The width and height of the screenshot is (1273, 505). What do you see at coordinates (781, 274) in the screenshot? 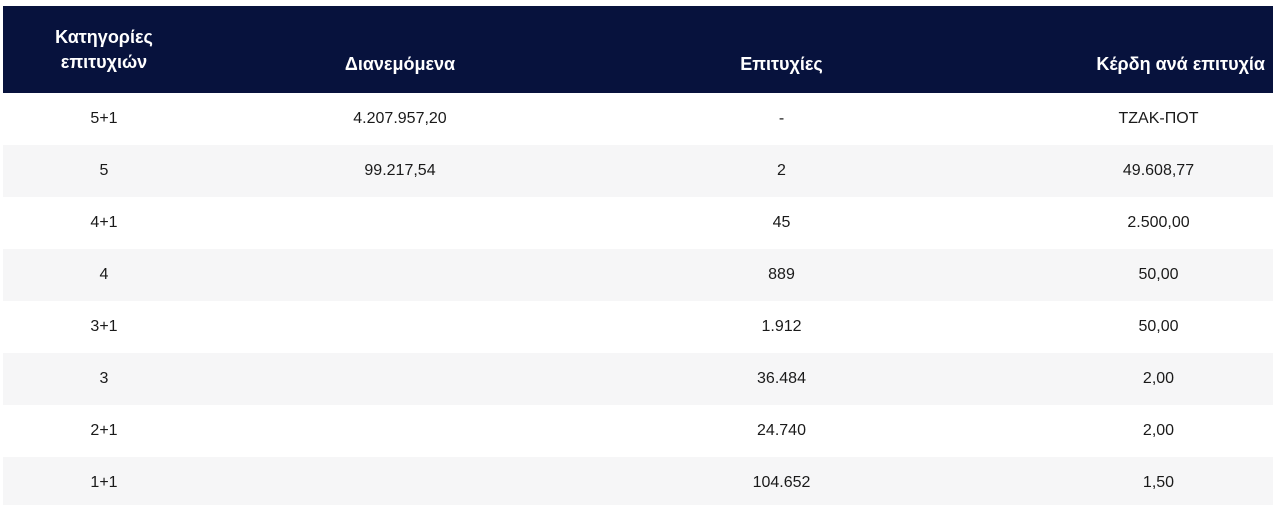
I see `cell-winners: 889` at bounding box center [781, 274].